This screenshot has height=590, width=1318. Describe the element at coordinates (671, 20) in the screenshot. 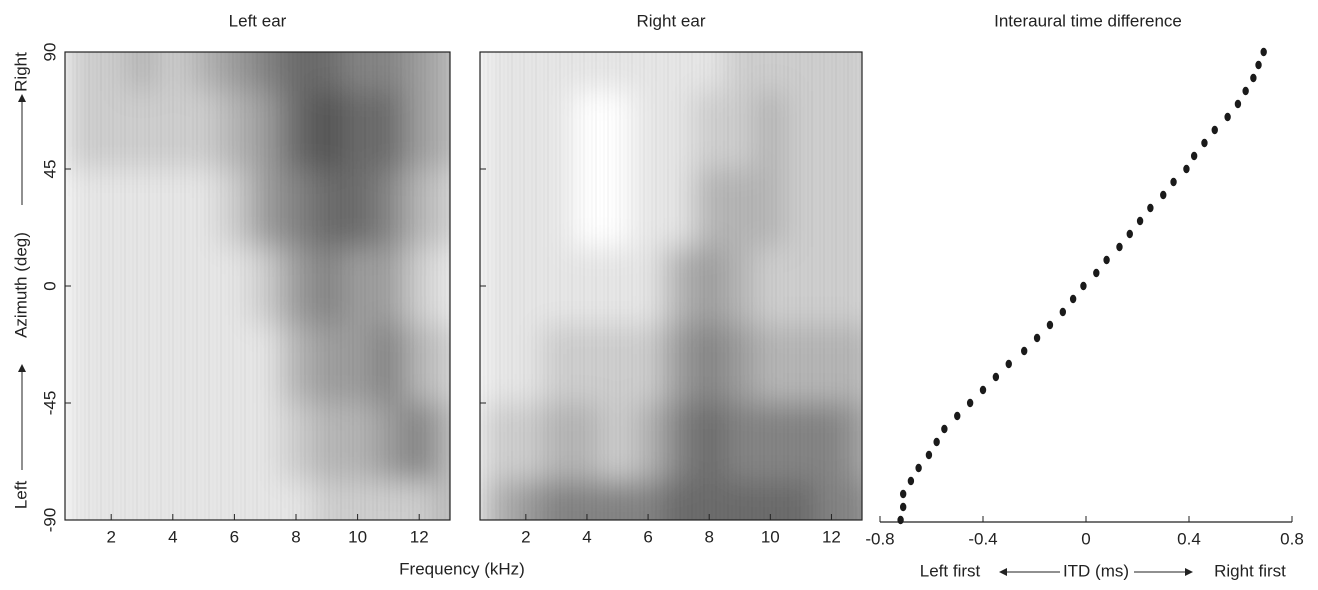

I see `panel-title: Right ear` at that location.